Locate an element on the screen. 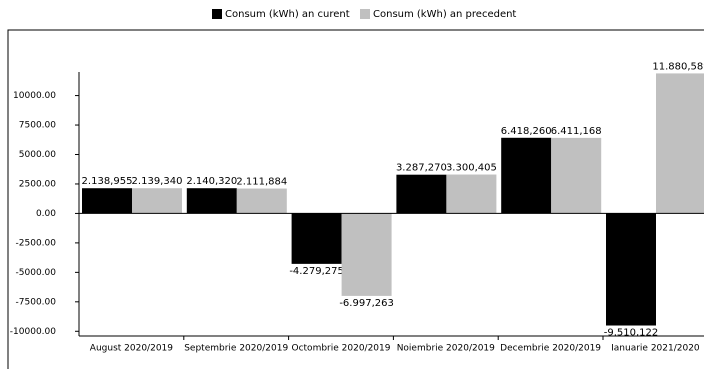 This screenshot has height=369, width=704. y-tick-label: -7500.00 is located at coordinates (36, 302).